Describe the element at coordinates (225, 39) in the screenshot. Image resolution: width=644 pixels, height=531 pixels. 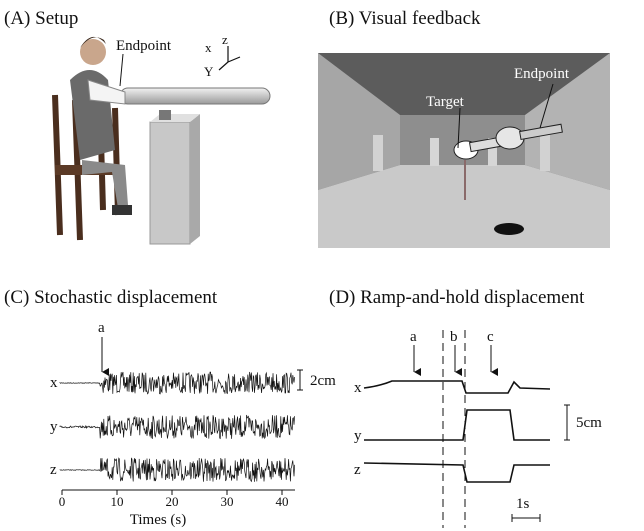
I see `axis-label: z` at that location.